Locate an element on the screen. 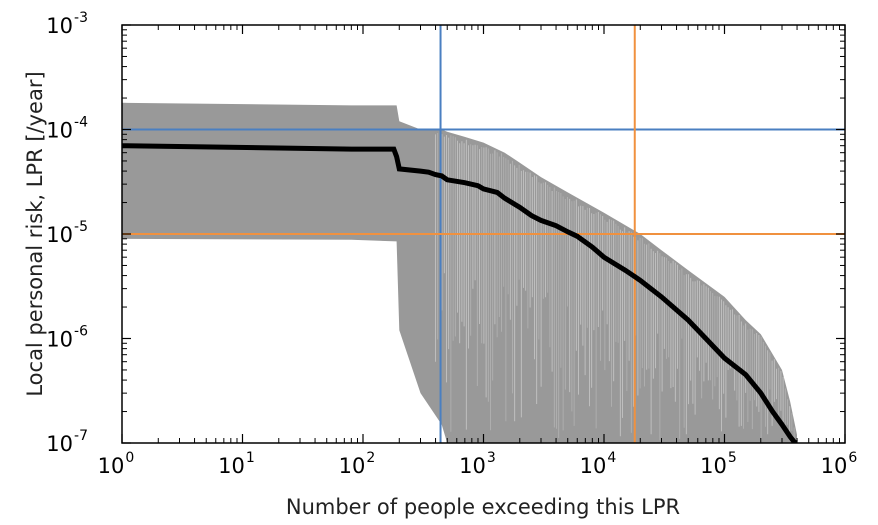  y-axis-label: Local personal risk, LPR [/year] is located at coordinates (35, 233).